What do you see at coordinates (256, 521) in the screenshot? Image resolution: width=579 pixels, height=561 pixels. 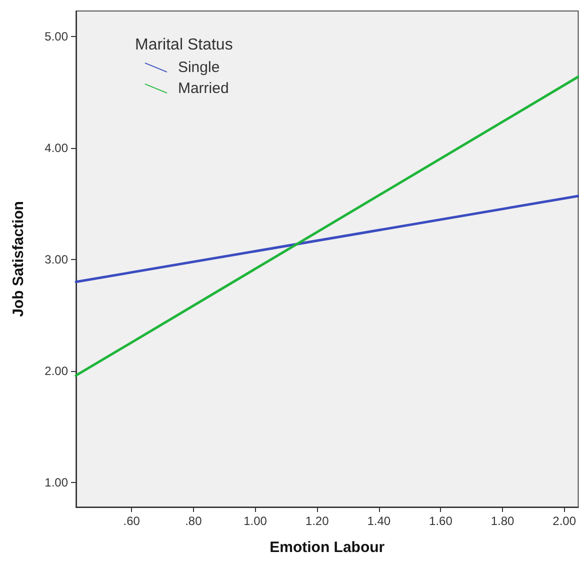 I see `x-tick-label: 1.00` at bounding box center [256, 521].